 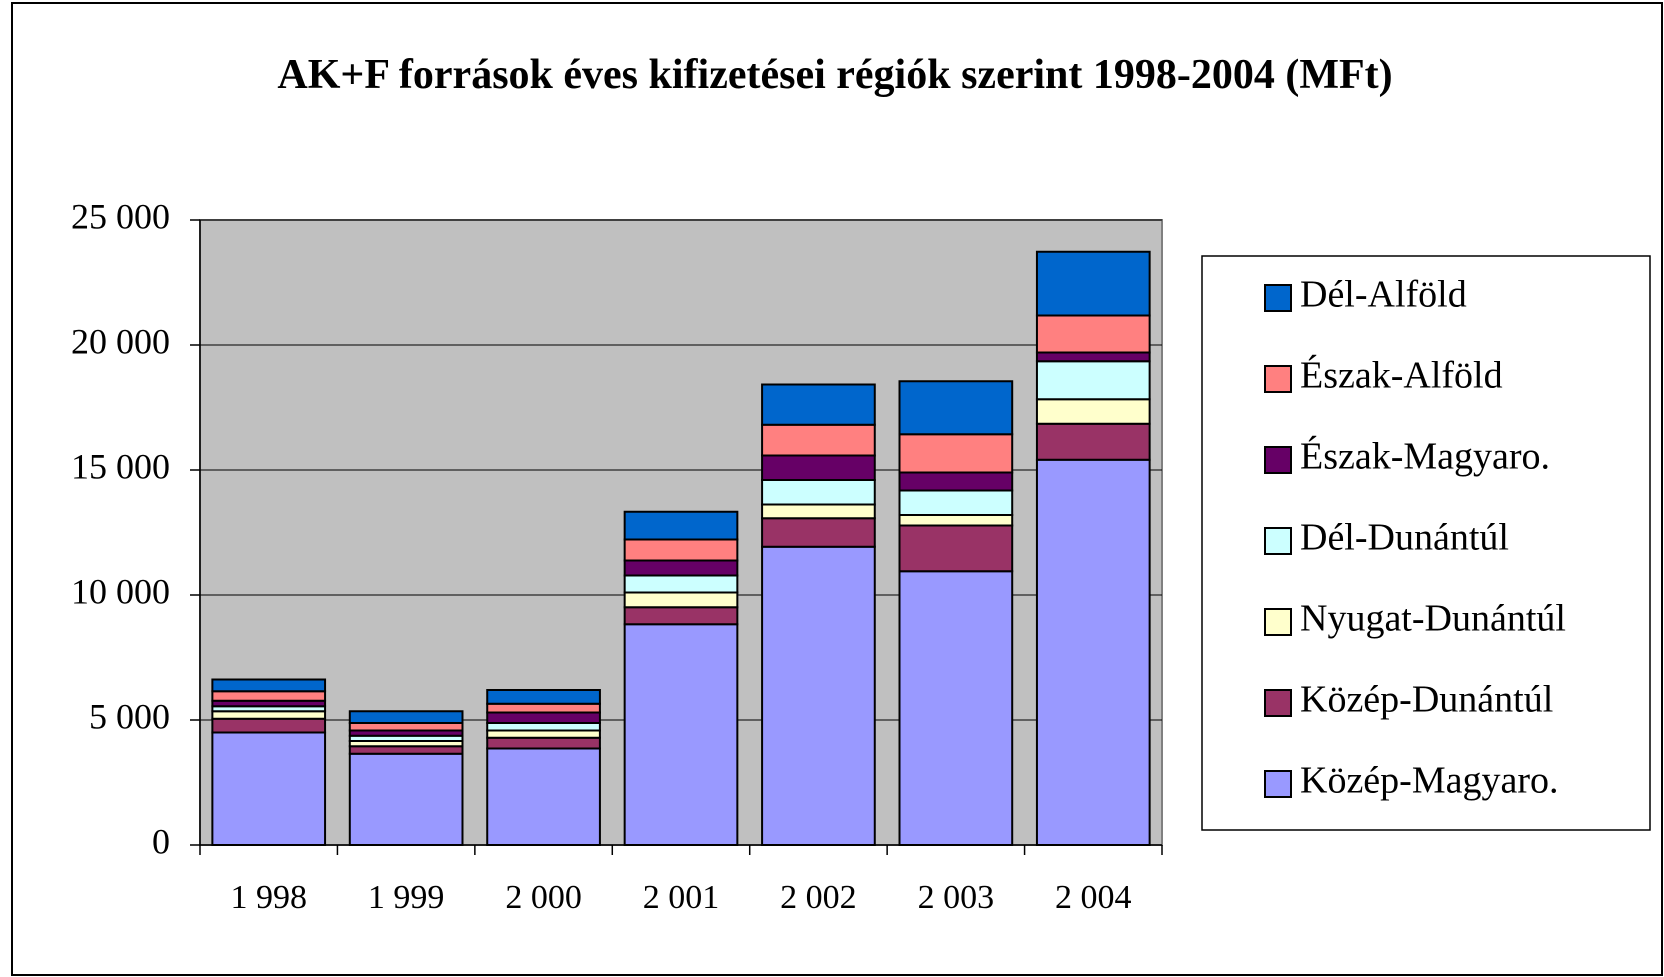 I want to click on y-tick-label: 25 000, so click(x=120, y=216).